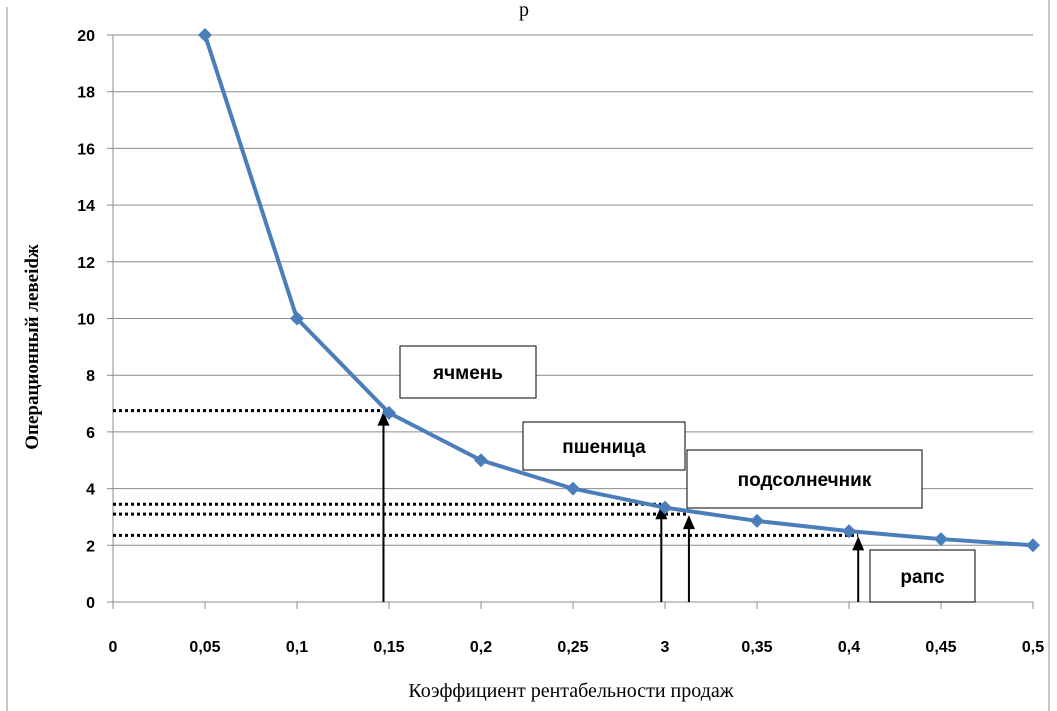 This screenshot has width=1057, height=711. I want to click on x-tick-label: 0,1, so click(297, 647).